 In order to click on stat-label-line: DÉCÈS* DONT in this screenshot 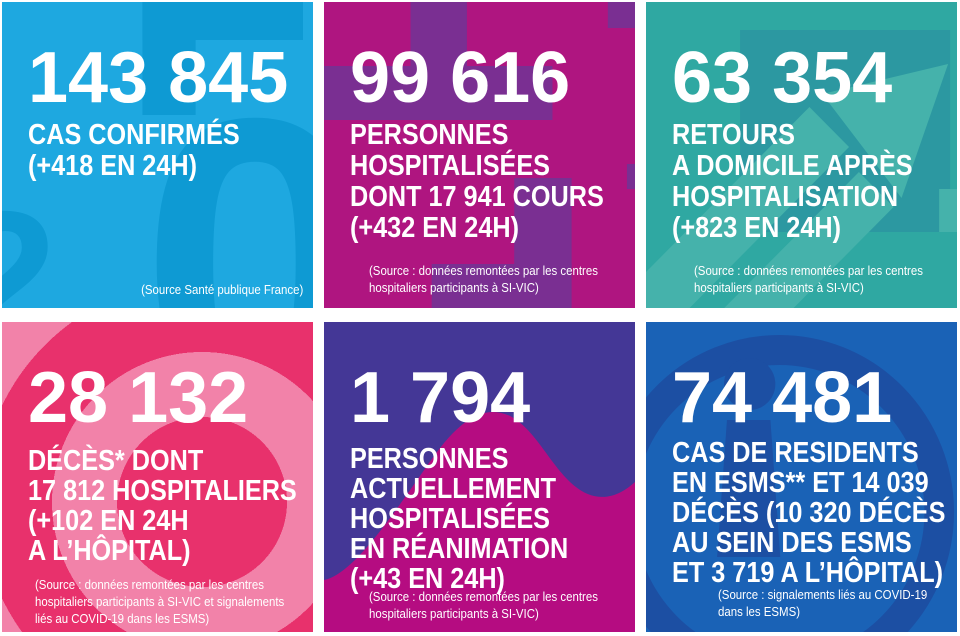, I will do `click(116, 461)`.